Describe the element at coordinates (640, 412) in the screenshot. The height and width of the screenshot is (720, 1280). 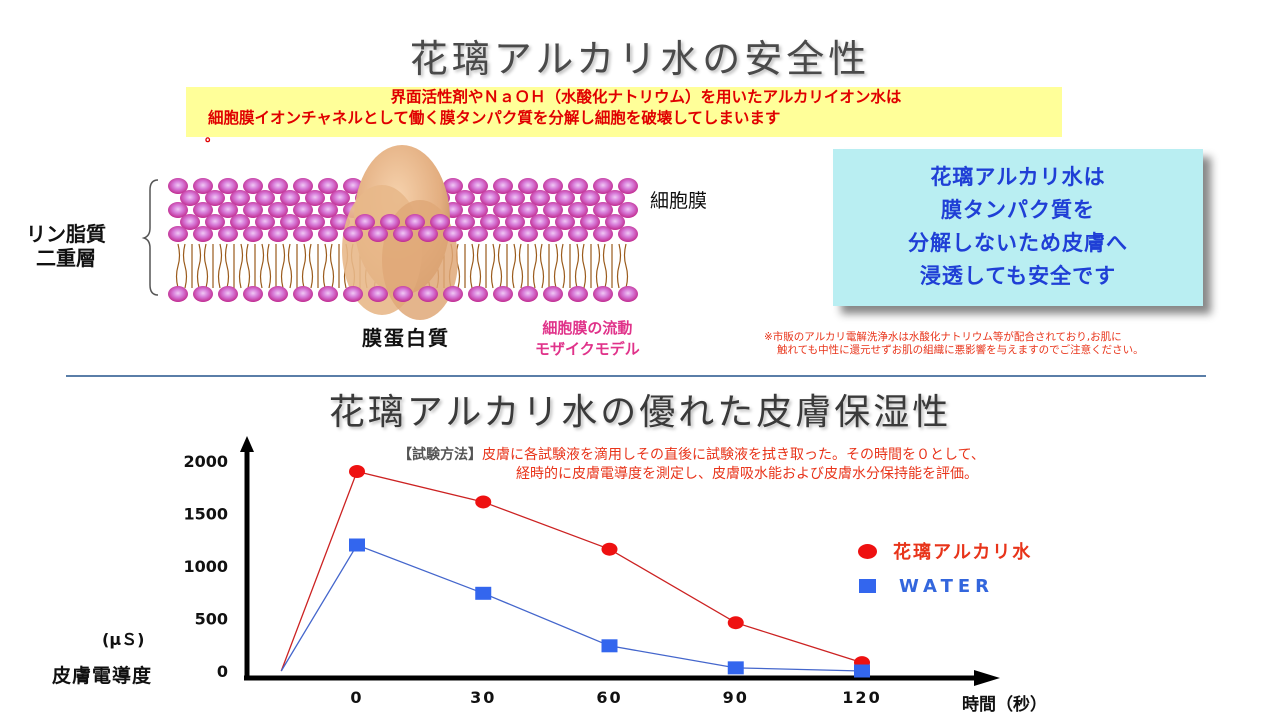
I see `moisture-title: 花璃アルカリ水の優れた皮膚保湿性` at that location.